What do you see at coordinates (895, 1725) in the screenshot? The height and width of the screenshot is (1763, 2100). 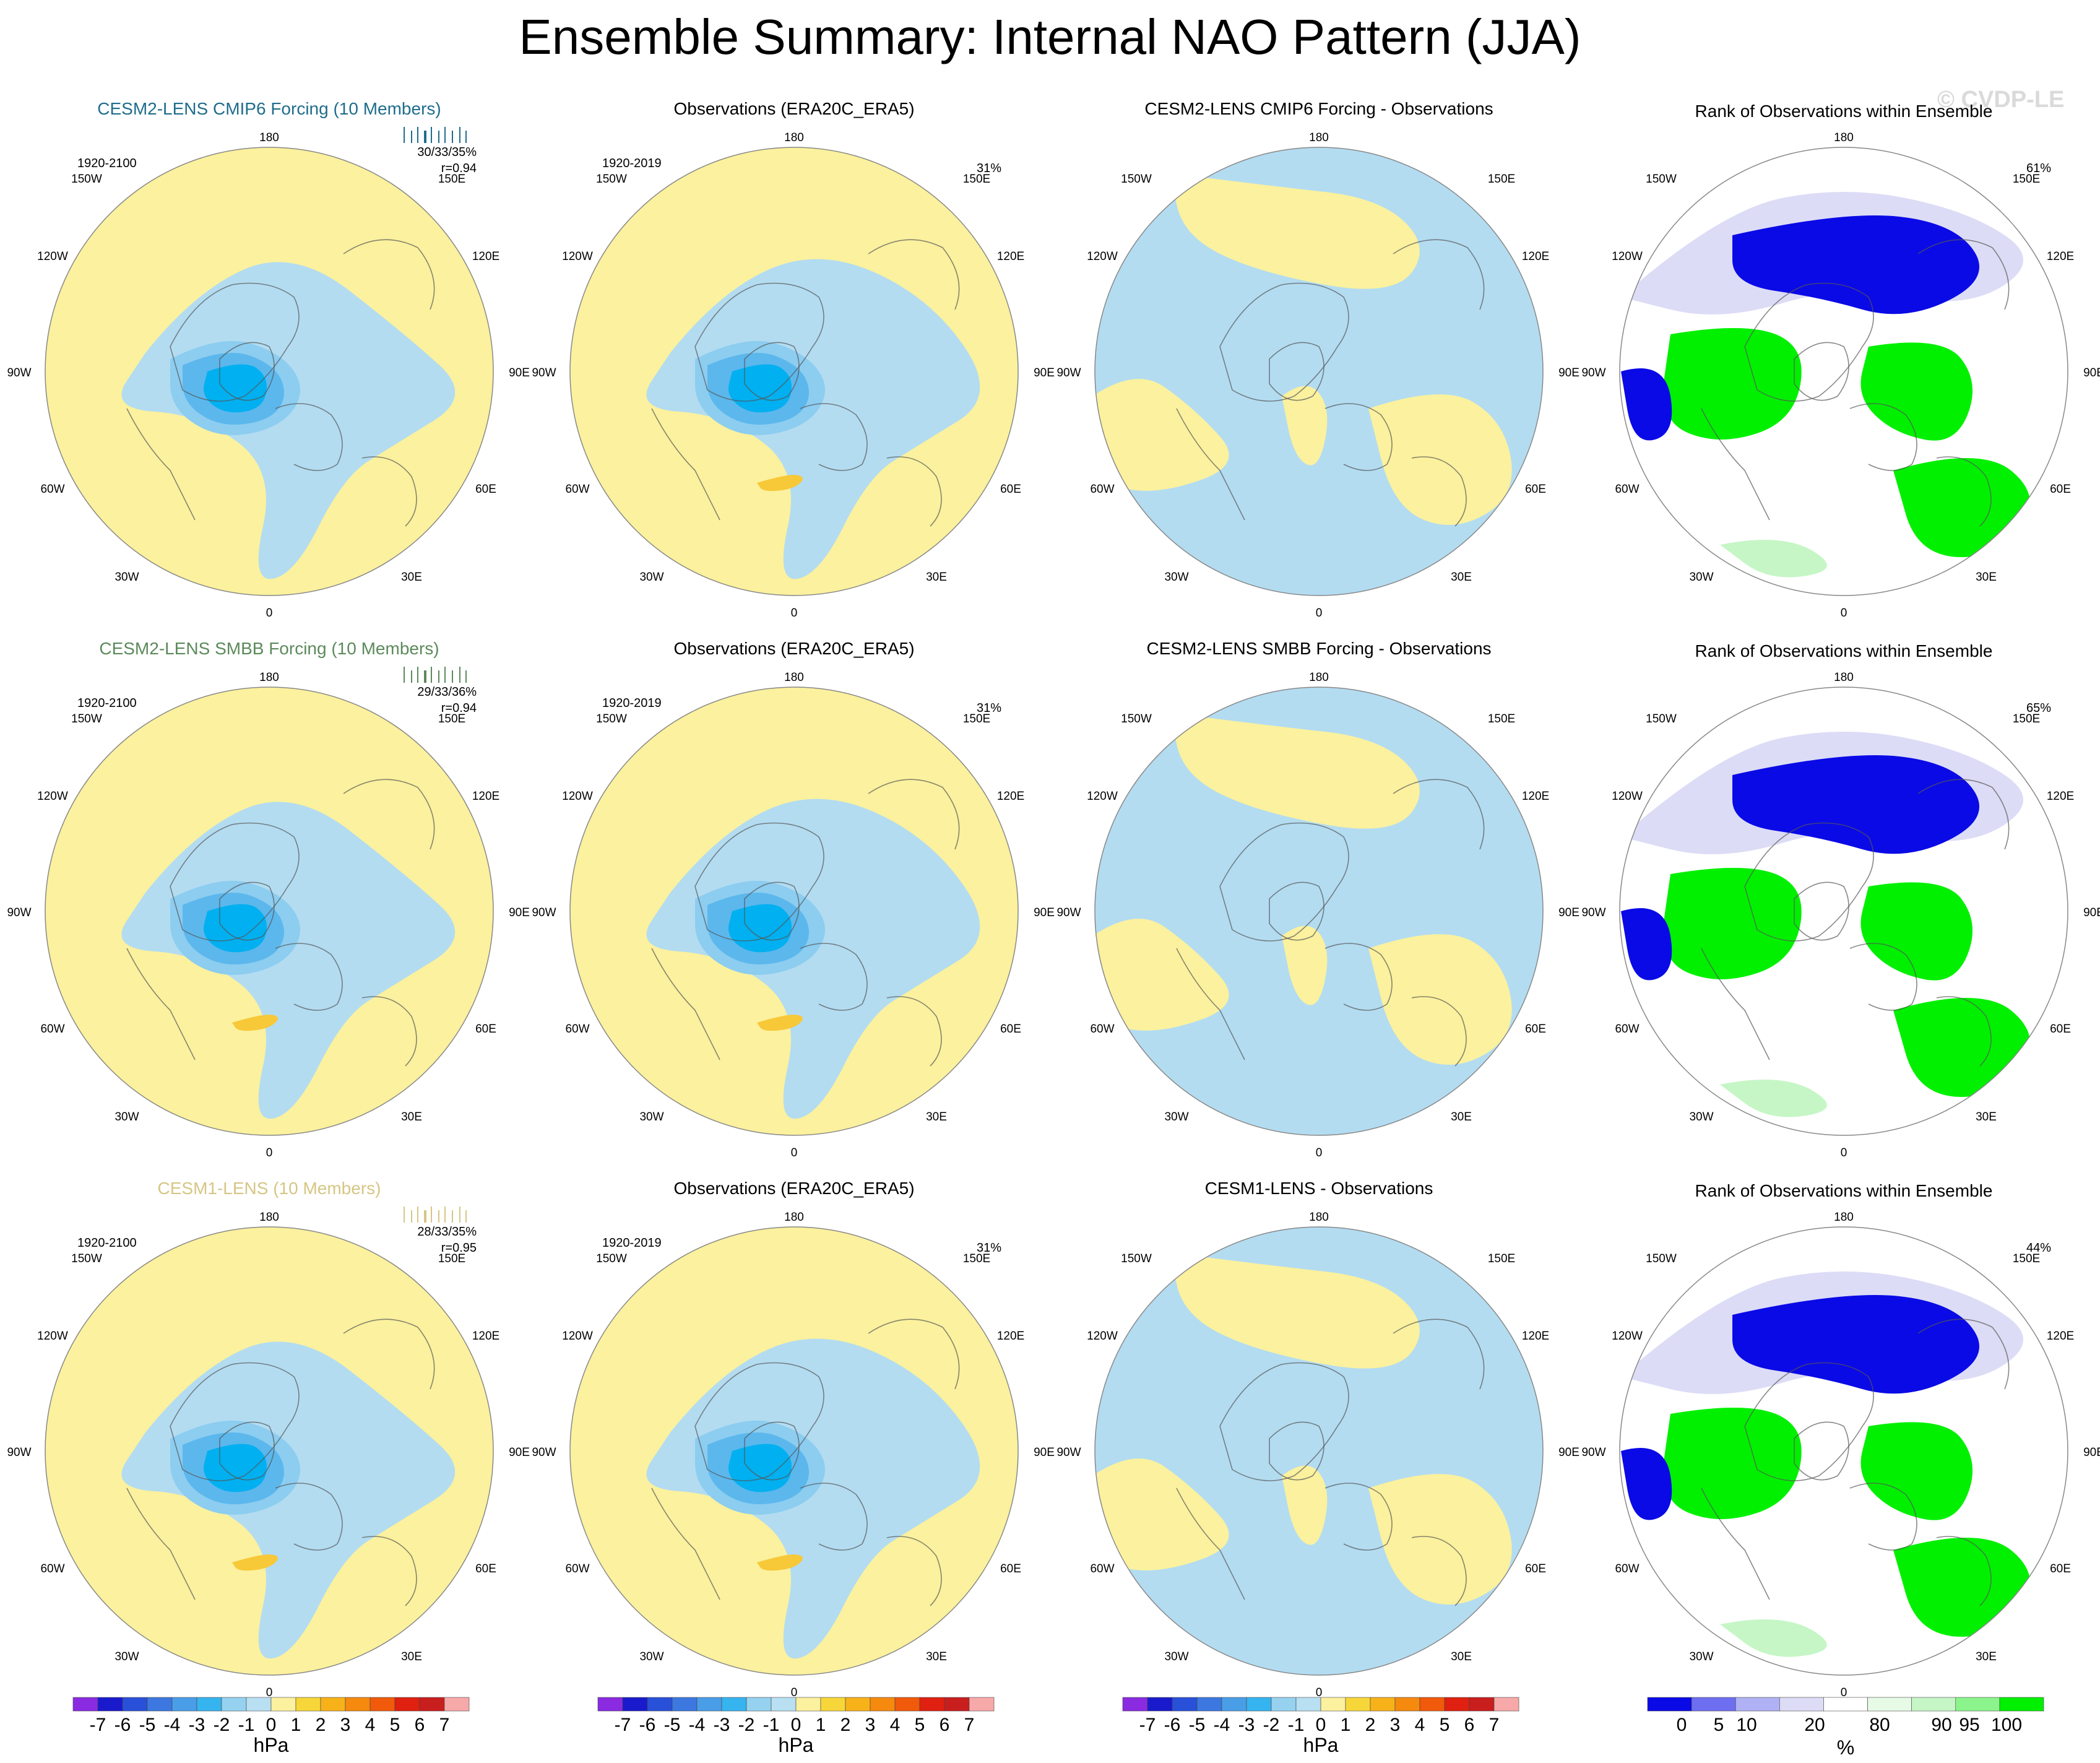 I see `colorbar-label: 4` at bounding box center [895, 1725].